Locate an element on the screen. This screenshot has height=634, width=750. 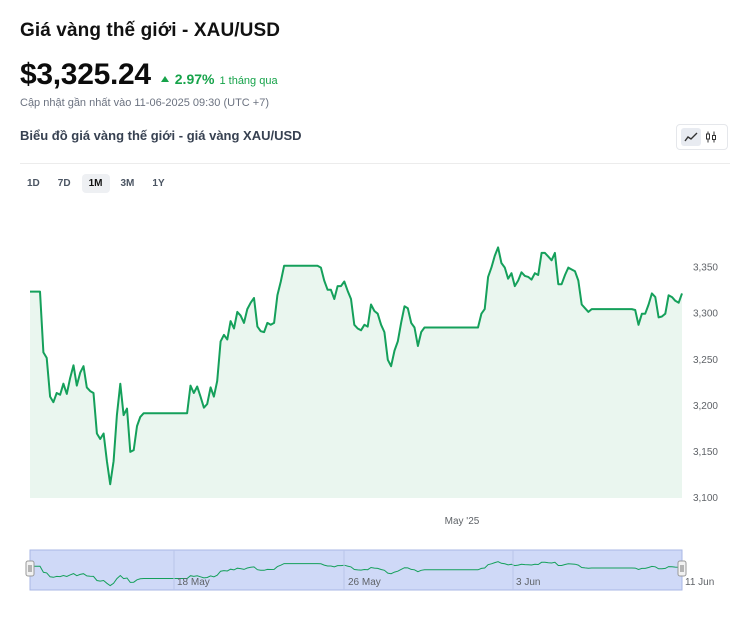
change-period: 1 tháng qua is located at coordinates (248, 81).